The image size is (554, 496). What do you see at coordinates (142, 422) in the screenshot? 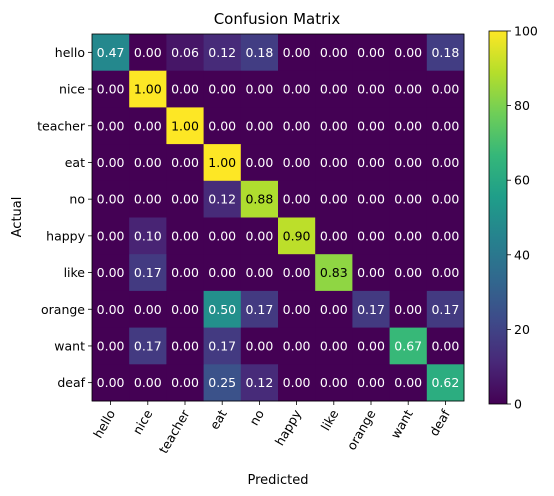
I see `x-tick-label: nice` at bounding box center [142, 422].